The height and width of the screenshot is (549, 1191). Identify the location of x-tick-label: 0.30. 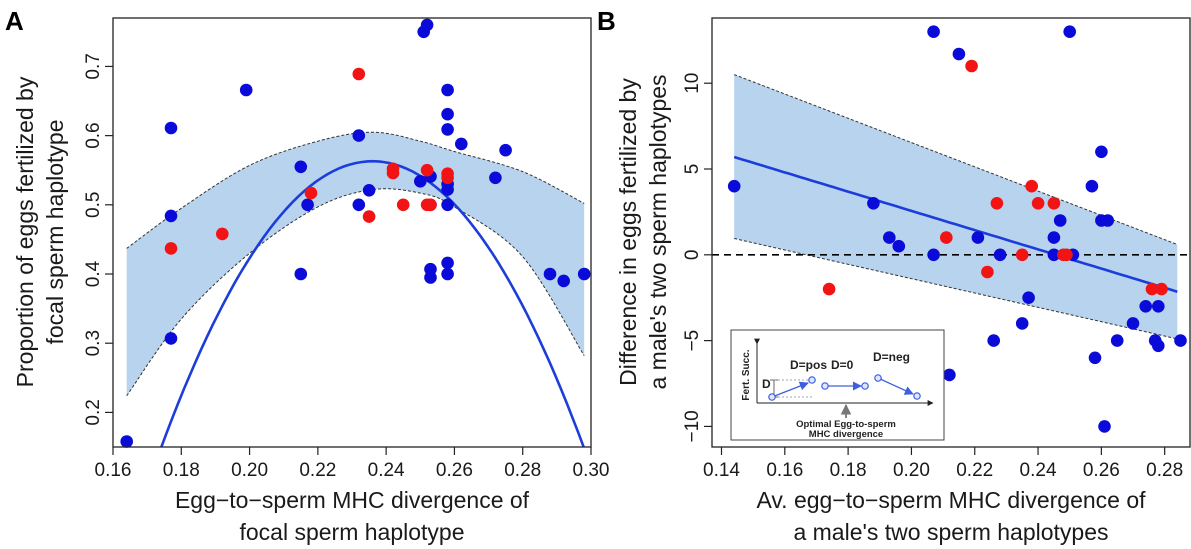
(591, 470).